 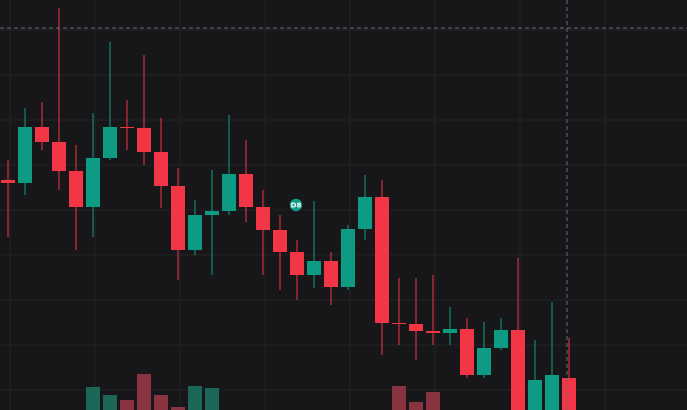 I want to click on volume-layer, so click(x=331, y=392).